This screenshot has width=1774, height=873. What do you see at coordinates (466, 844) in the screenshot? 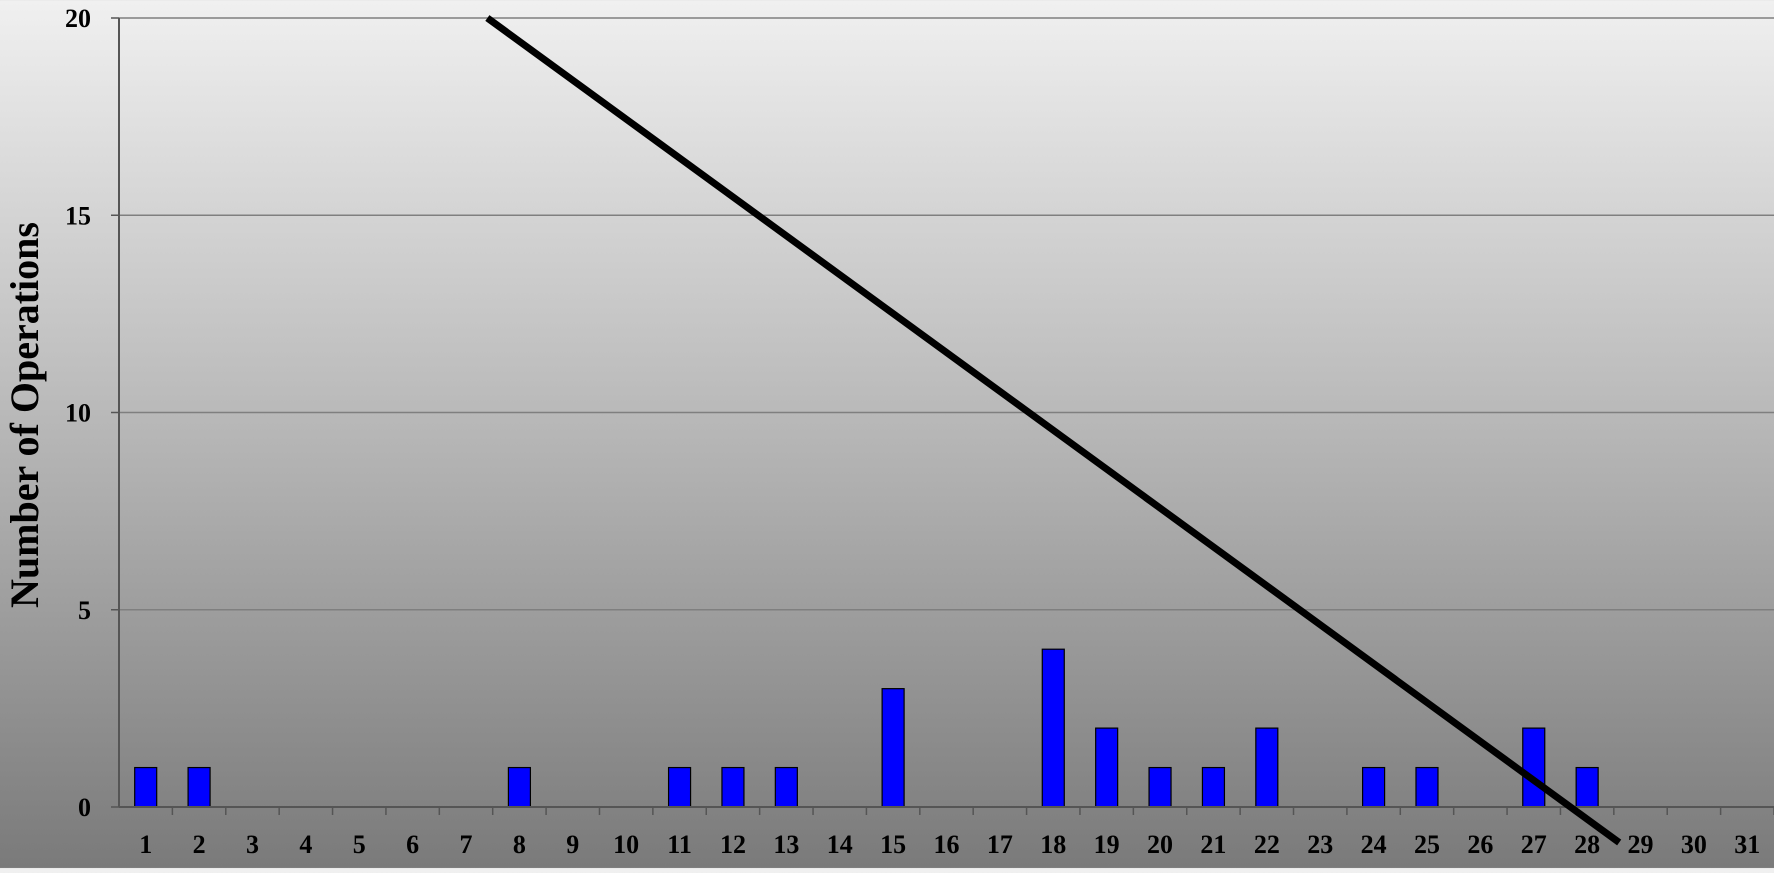
I see `x-tick-label: 7` at bounding box center [466, 844].